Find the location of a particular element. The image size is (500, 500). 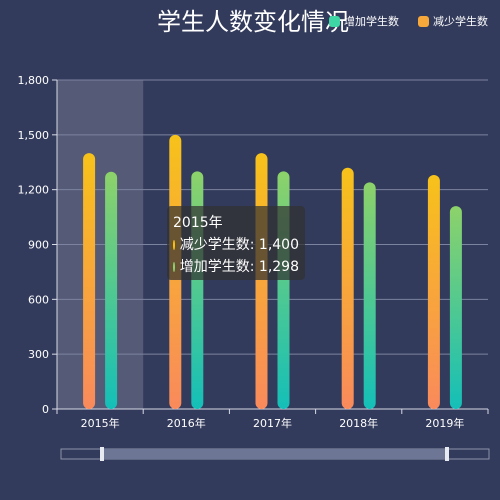

legend-label-decrease: 减少学生数 is located at coordinates (460, 21).